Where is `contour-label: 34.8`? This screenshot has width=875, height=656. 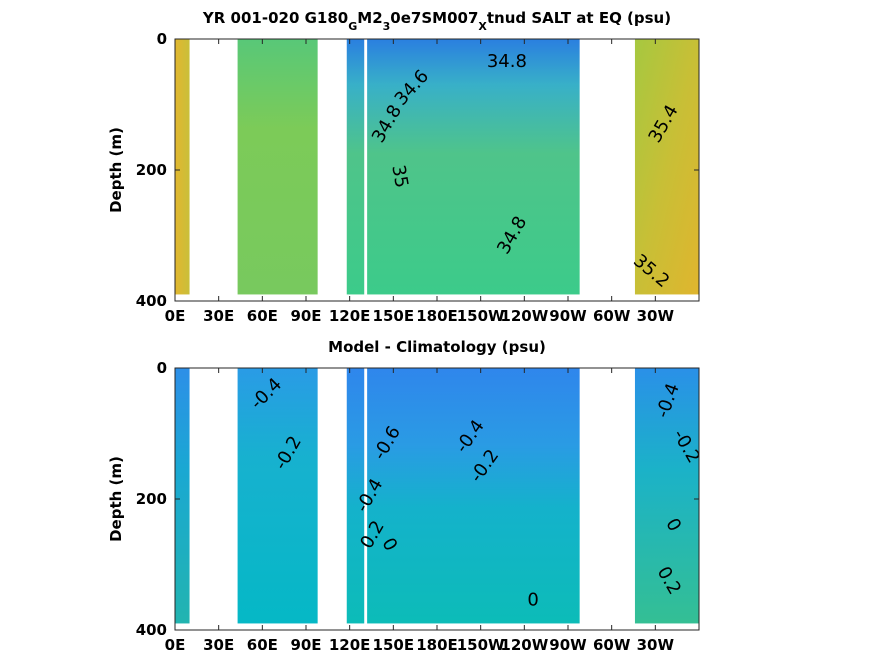
contour-label: 34.8 is located at coordinates (507, 61).